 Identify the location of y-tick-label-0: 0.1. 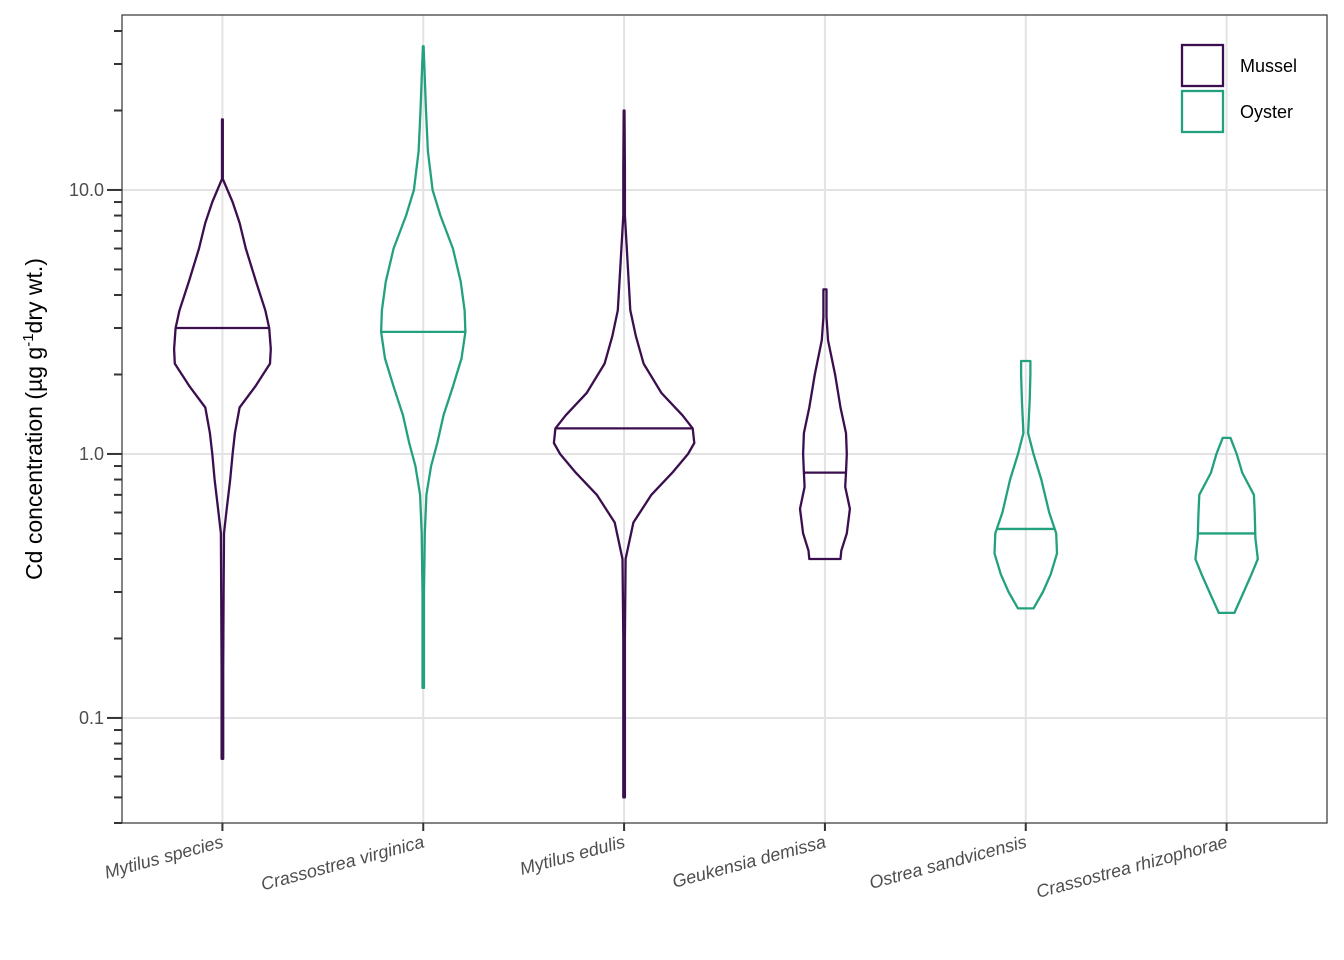
(91, 718).